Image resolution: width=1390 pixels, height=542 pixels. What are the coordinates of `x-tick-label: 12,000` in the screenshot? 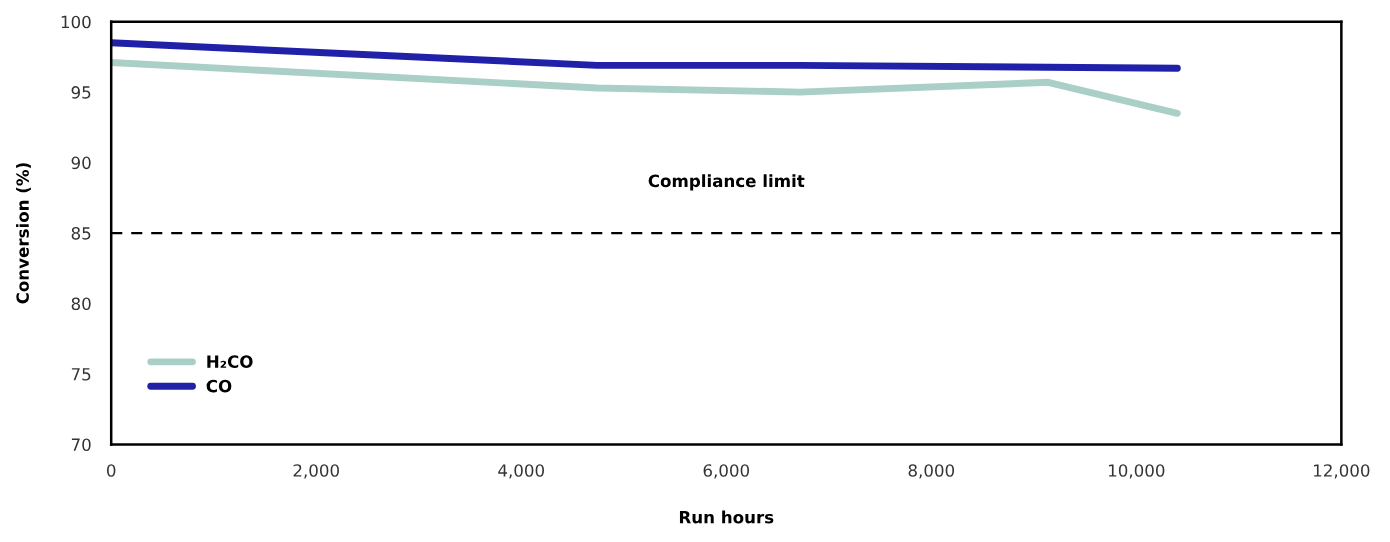 It's located at (1342, 471).